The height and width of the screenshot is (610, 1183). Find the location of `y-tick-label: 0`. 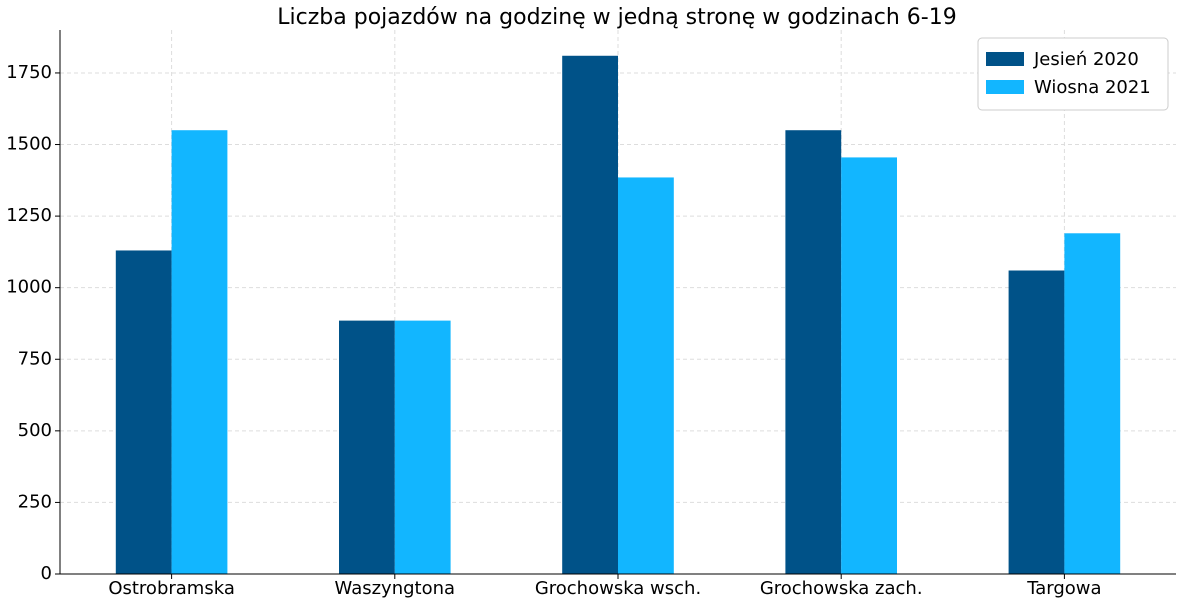

y-tick-label: 0 is located at coordinates (46, 573).